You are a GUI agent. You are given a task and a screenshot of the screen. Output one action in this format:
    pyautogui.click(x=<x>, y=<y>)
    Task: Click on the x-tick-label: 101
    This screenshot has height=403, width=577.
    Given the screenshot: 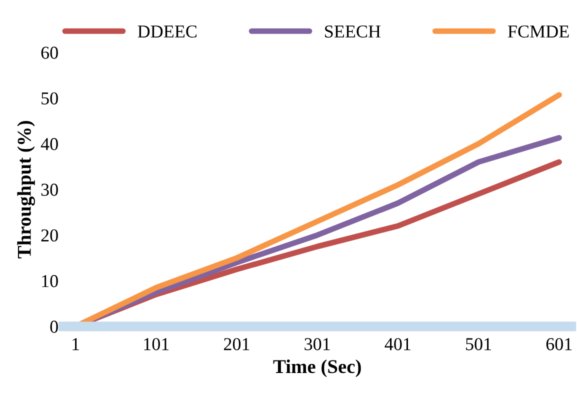 What is the action you would take?
    pyautogui.click(x=156, y=344)
    